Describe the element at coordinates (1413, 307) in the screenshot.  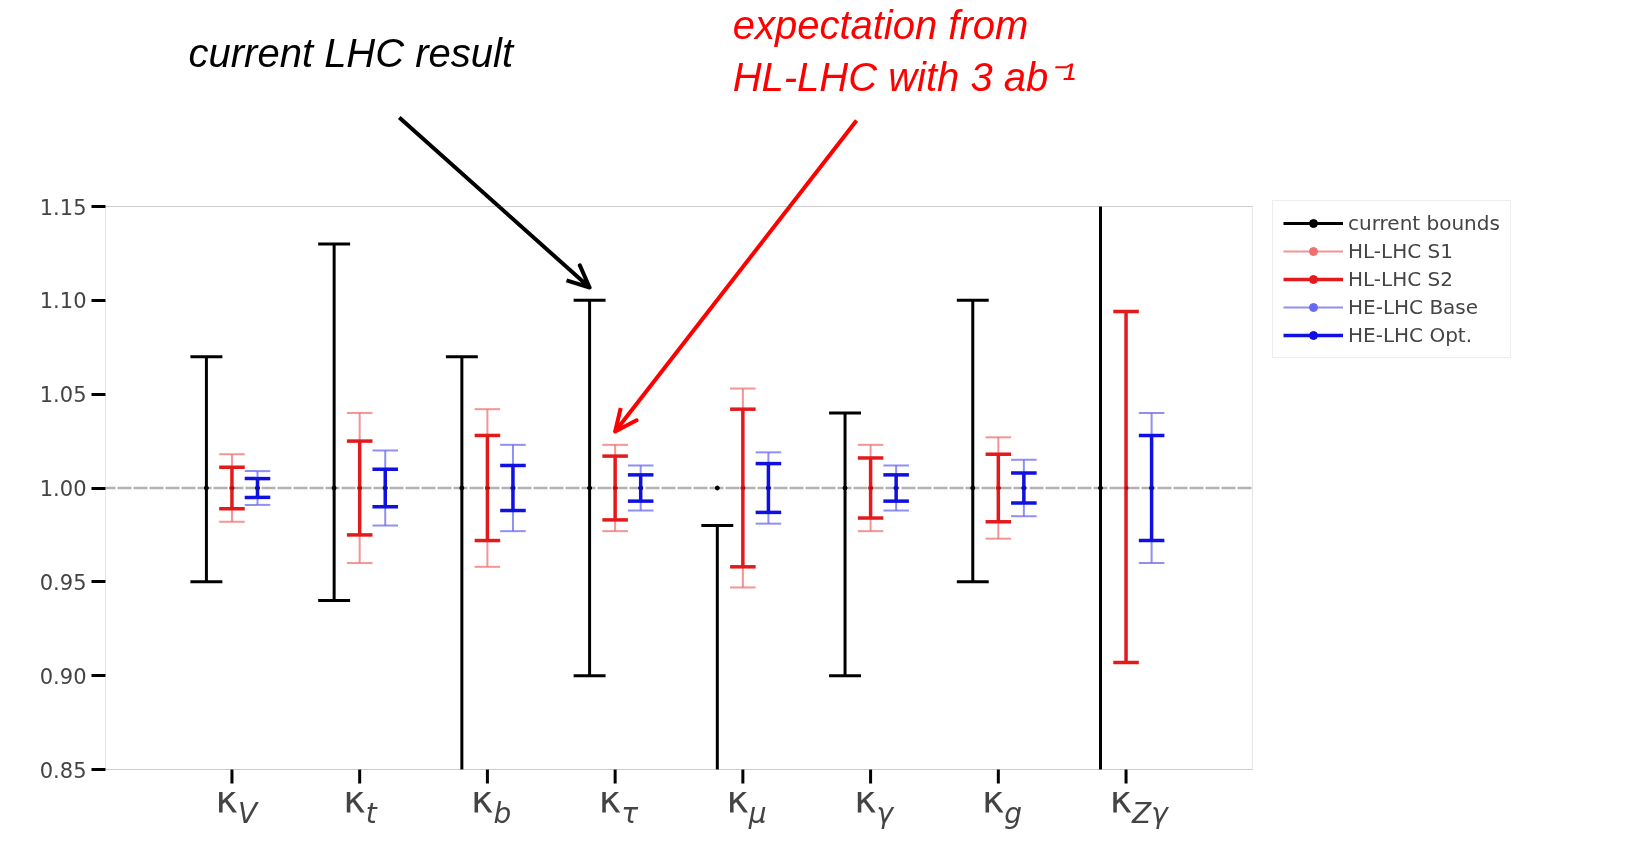
I see `legend-label: HE-LHC Base` at that location.